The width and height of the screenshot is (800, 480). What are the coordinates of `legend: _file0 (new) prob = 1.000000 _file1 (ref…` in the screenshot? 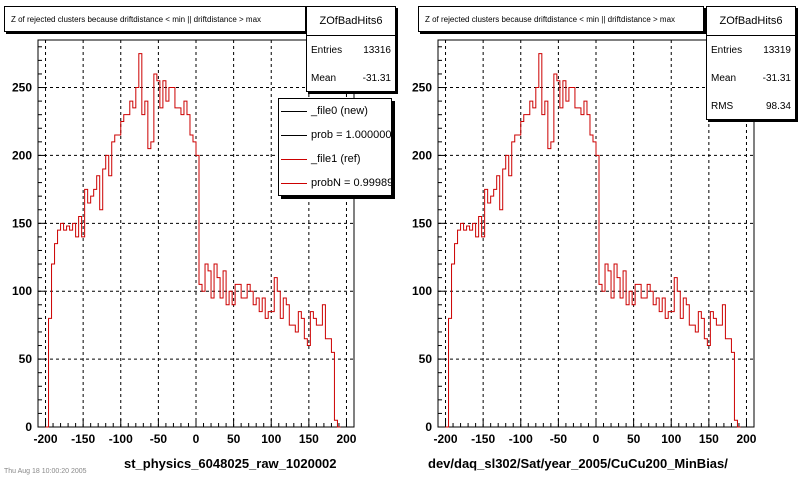 It's located at (335, 147).